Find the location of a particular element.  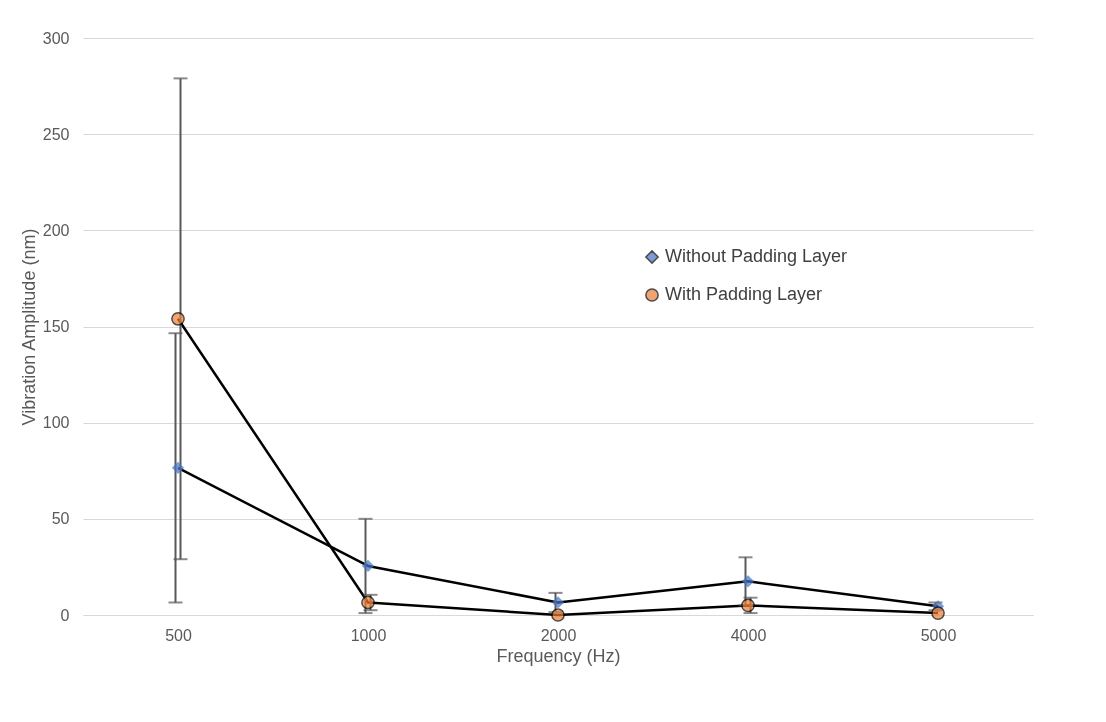

x-tick-label: 5000 is located at coordinates (938, 635).